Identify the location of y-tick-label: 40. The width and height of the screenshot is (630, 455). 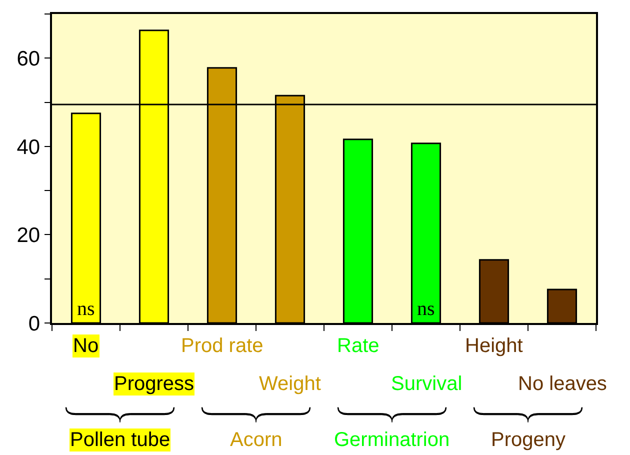
(28, 147).